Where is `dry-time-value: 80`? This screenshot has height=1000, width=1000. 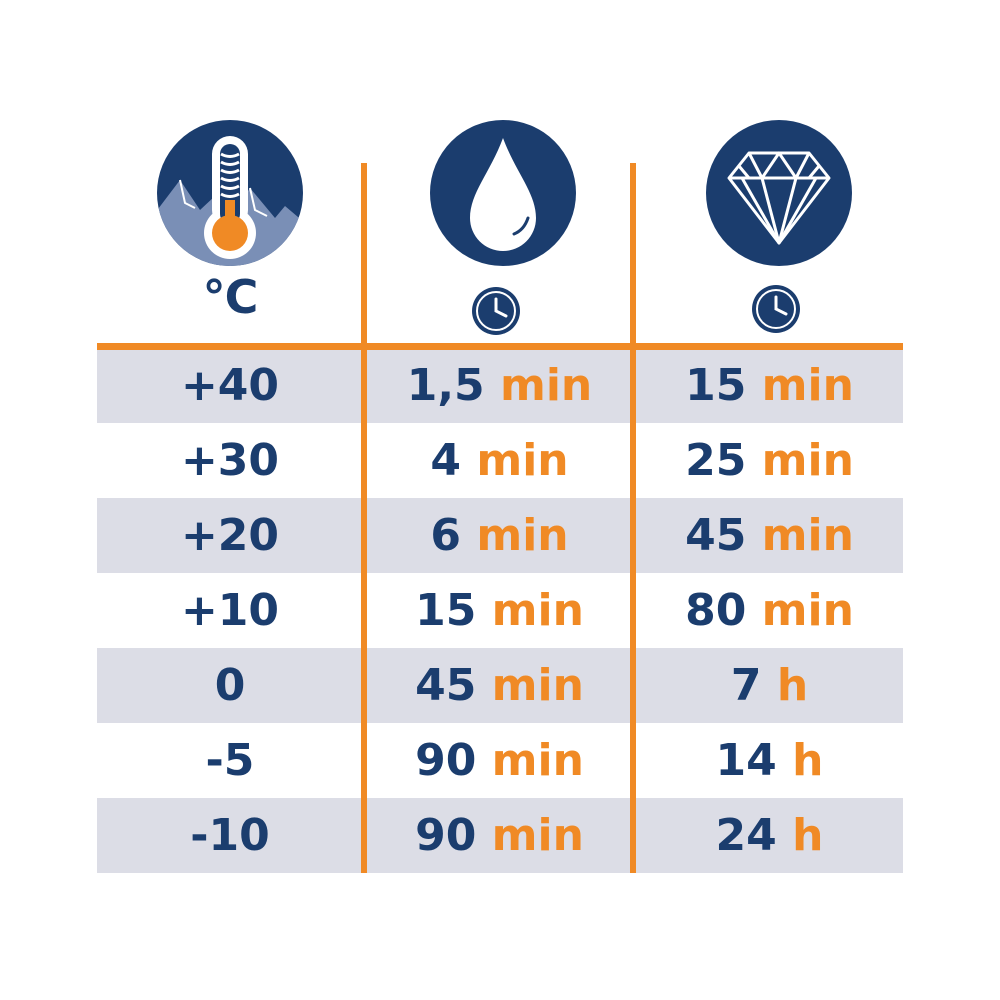 dry-time-value: 80 is located at coordinates (716, 610).